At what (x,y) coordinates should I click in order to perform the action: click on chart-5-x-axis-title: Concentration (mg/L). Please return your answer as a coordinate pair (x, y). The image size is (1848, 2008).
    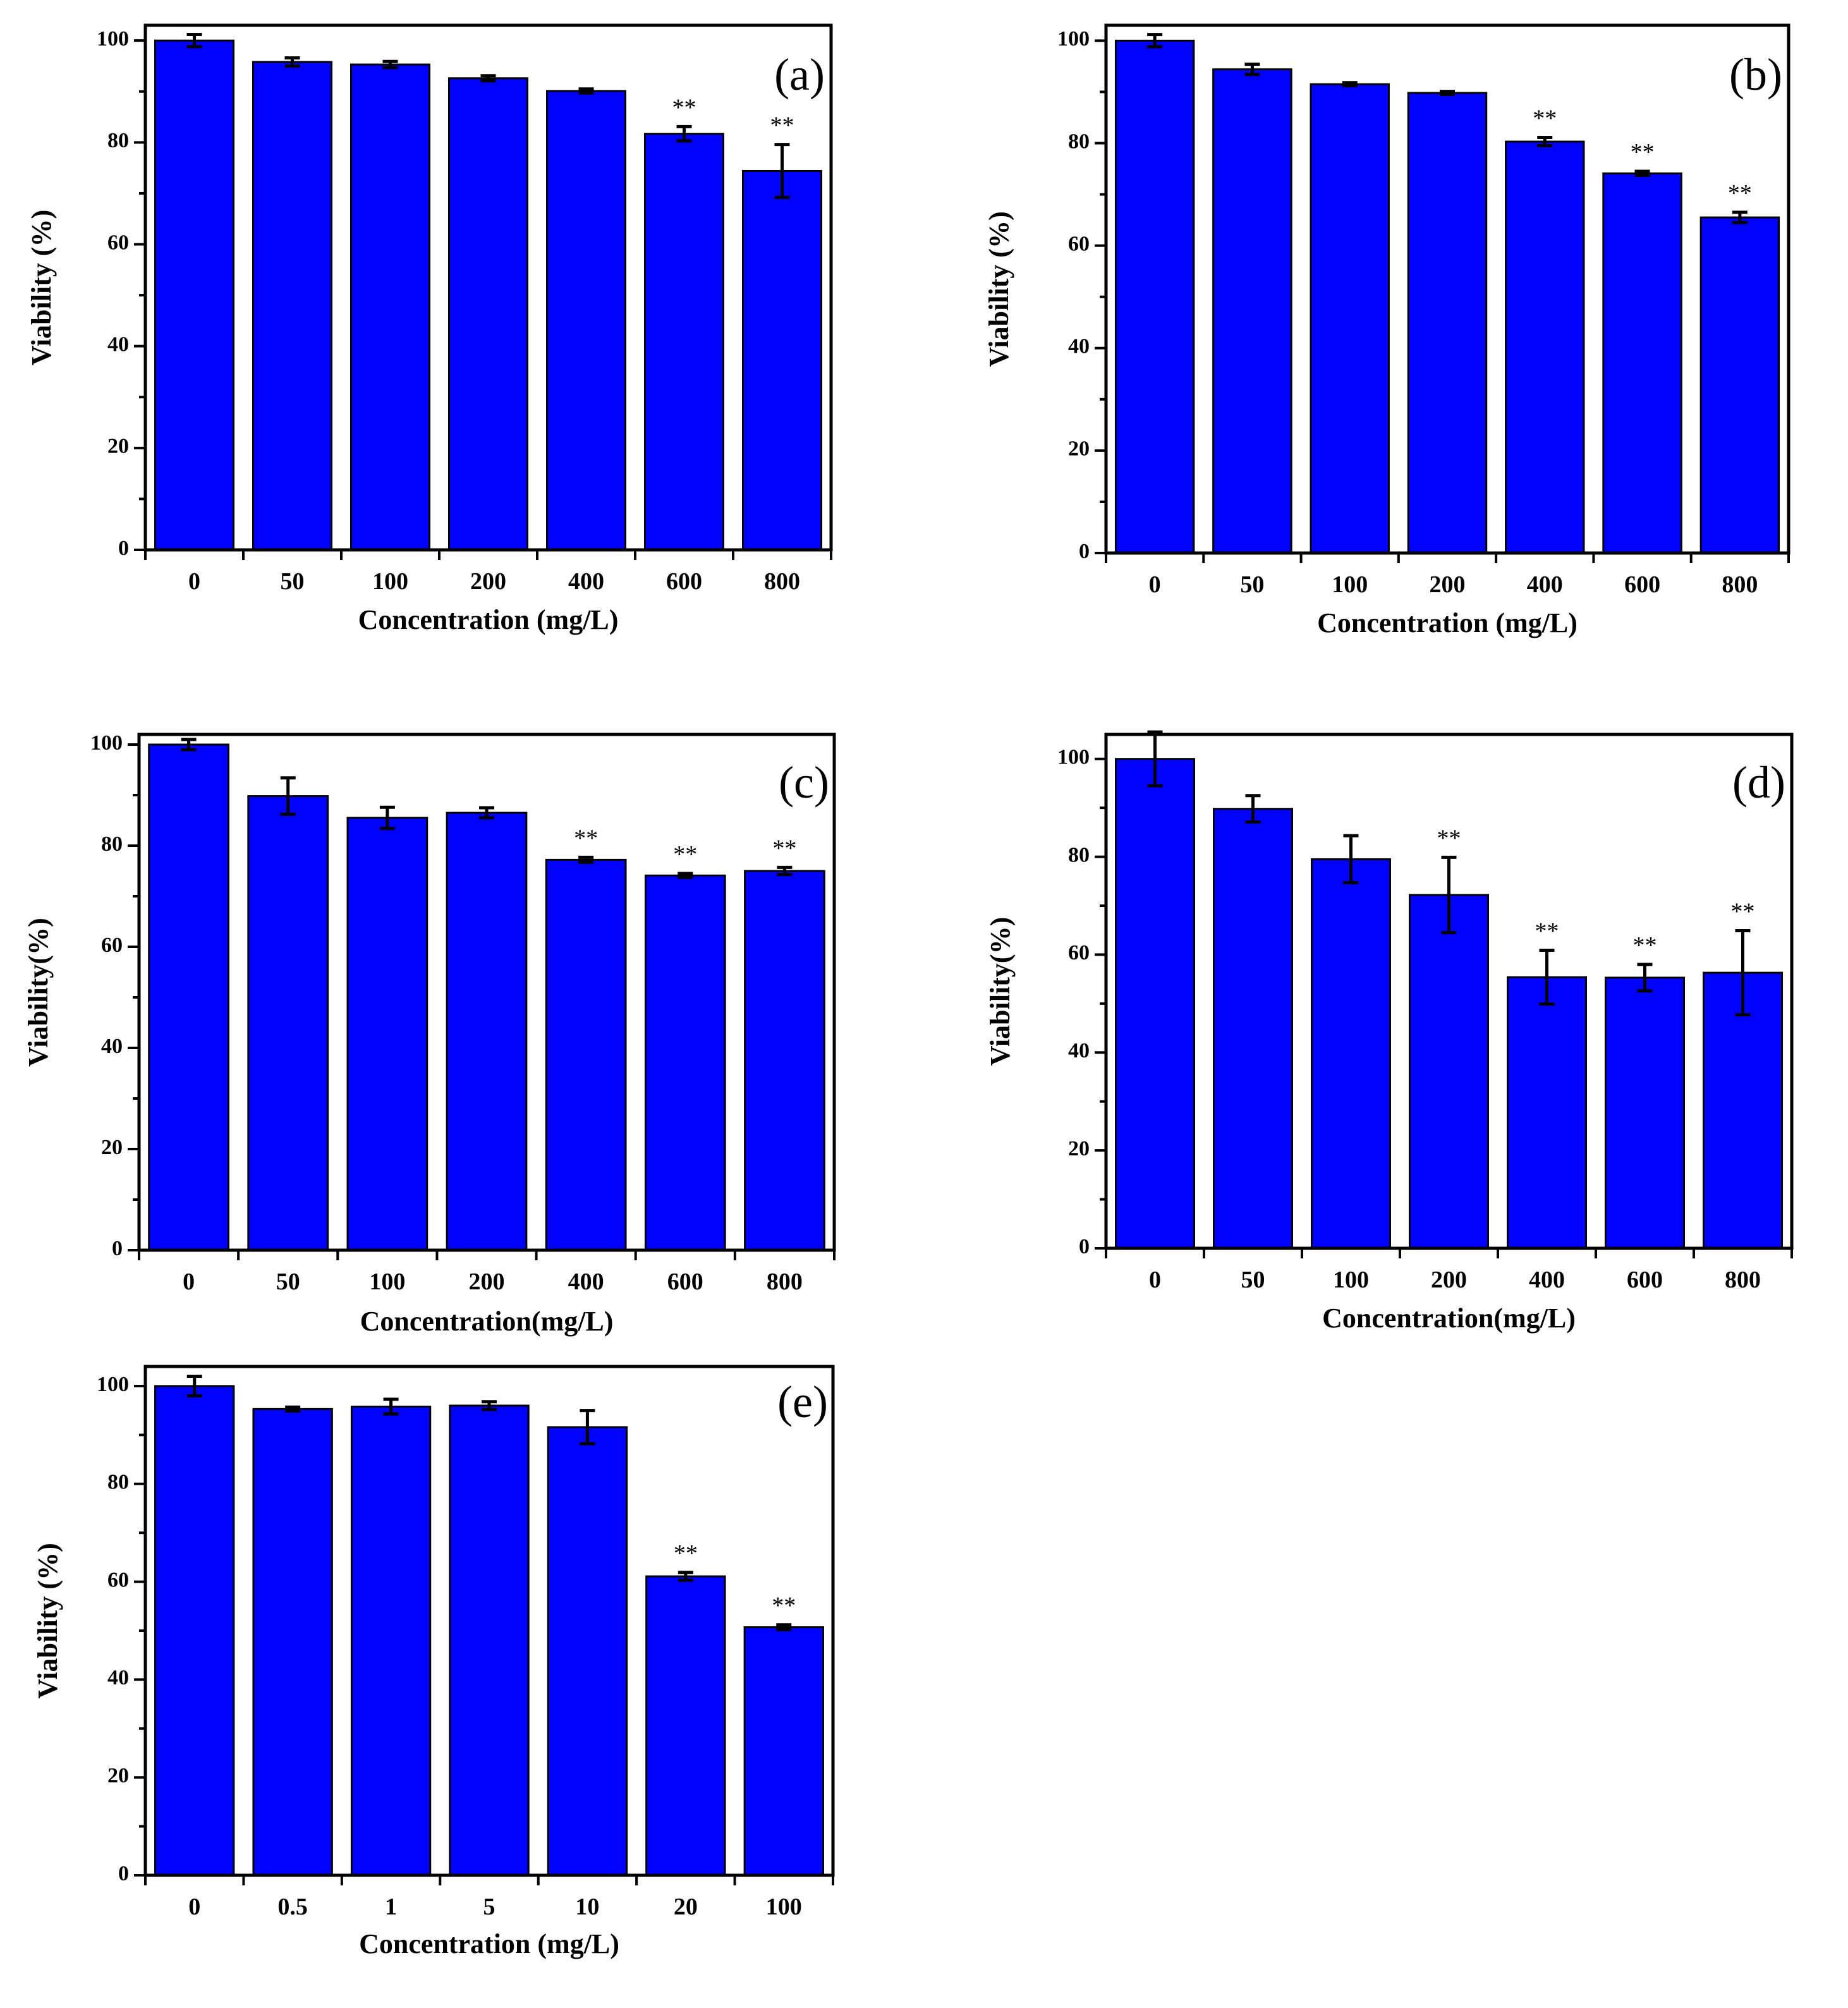
    Looking at the image, I should click on (489, 1943).